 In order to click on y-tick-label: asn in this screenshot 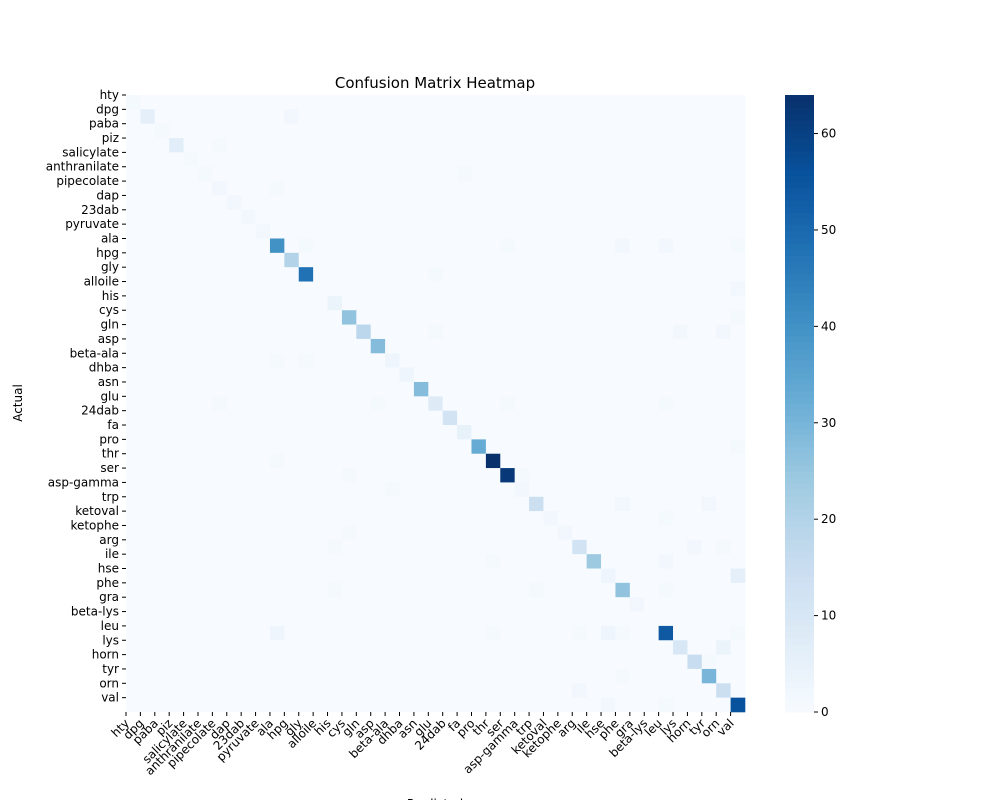, I will do `click(108, 382)`.